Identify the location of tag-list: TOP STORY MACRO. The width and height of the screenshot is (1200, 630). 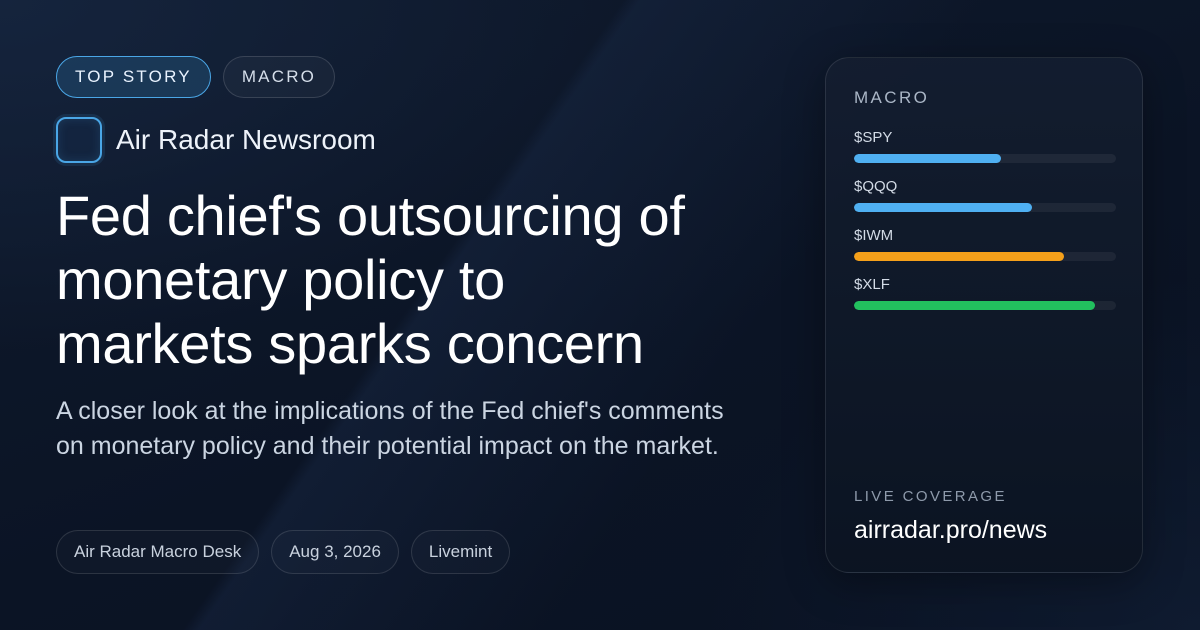
(416, 77).